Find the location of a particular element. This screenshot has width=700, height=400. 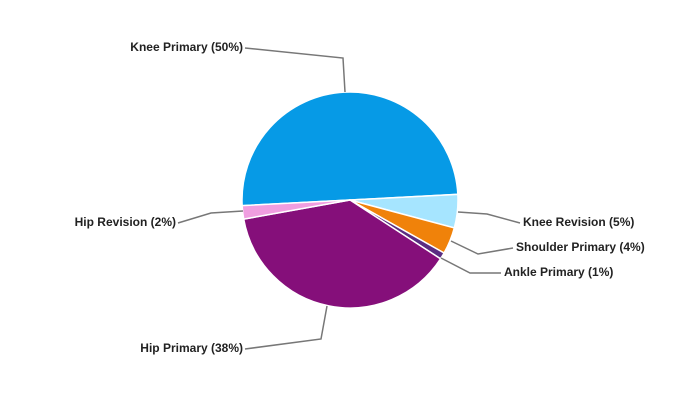

slice-label: Shoulder Primary (4%) is located at coordinates (580, 247).